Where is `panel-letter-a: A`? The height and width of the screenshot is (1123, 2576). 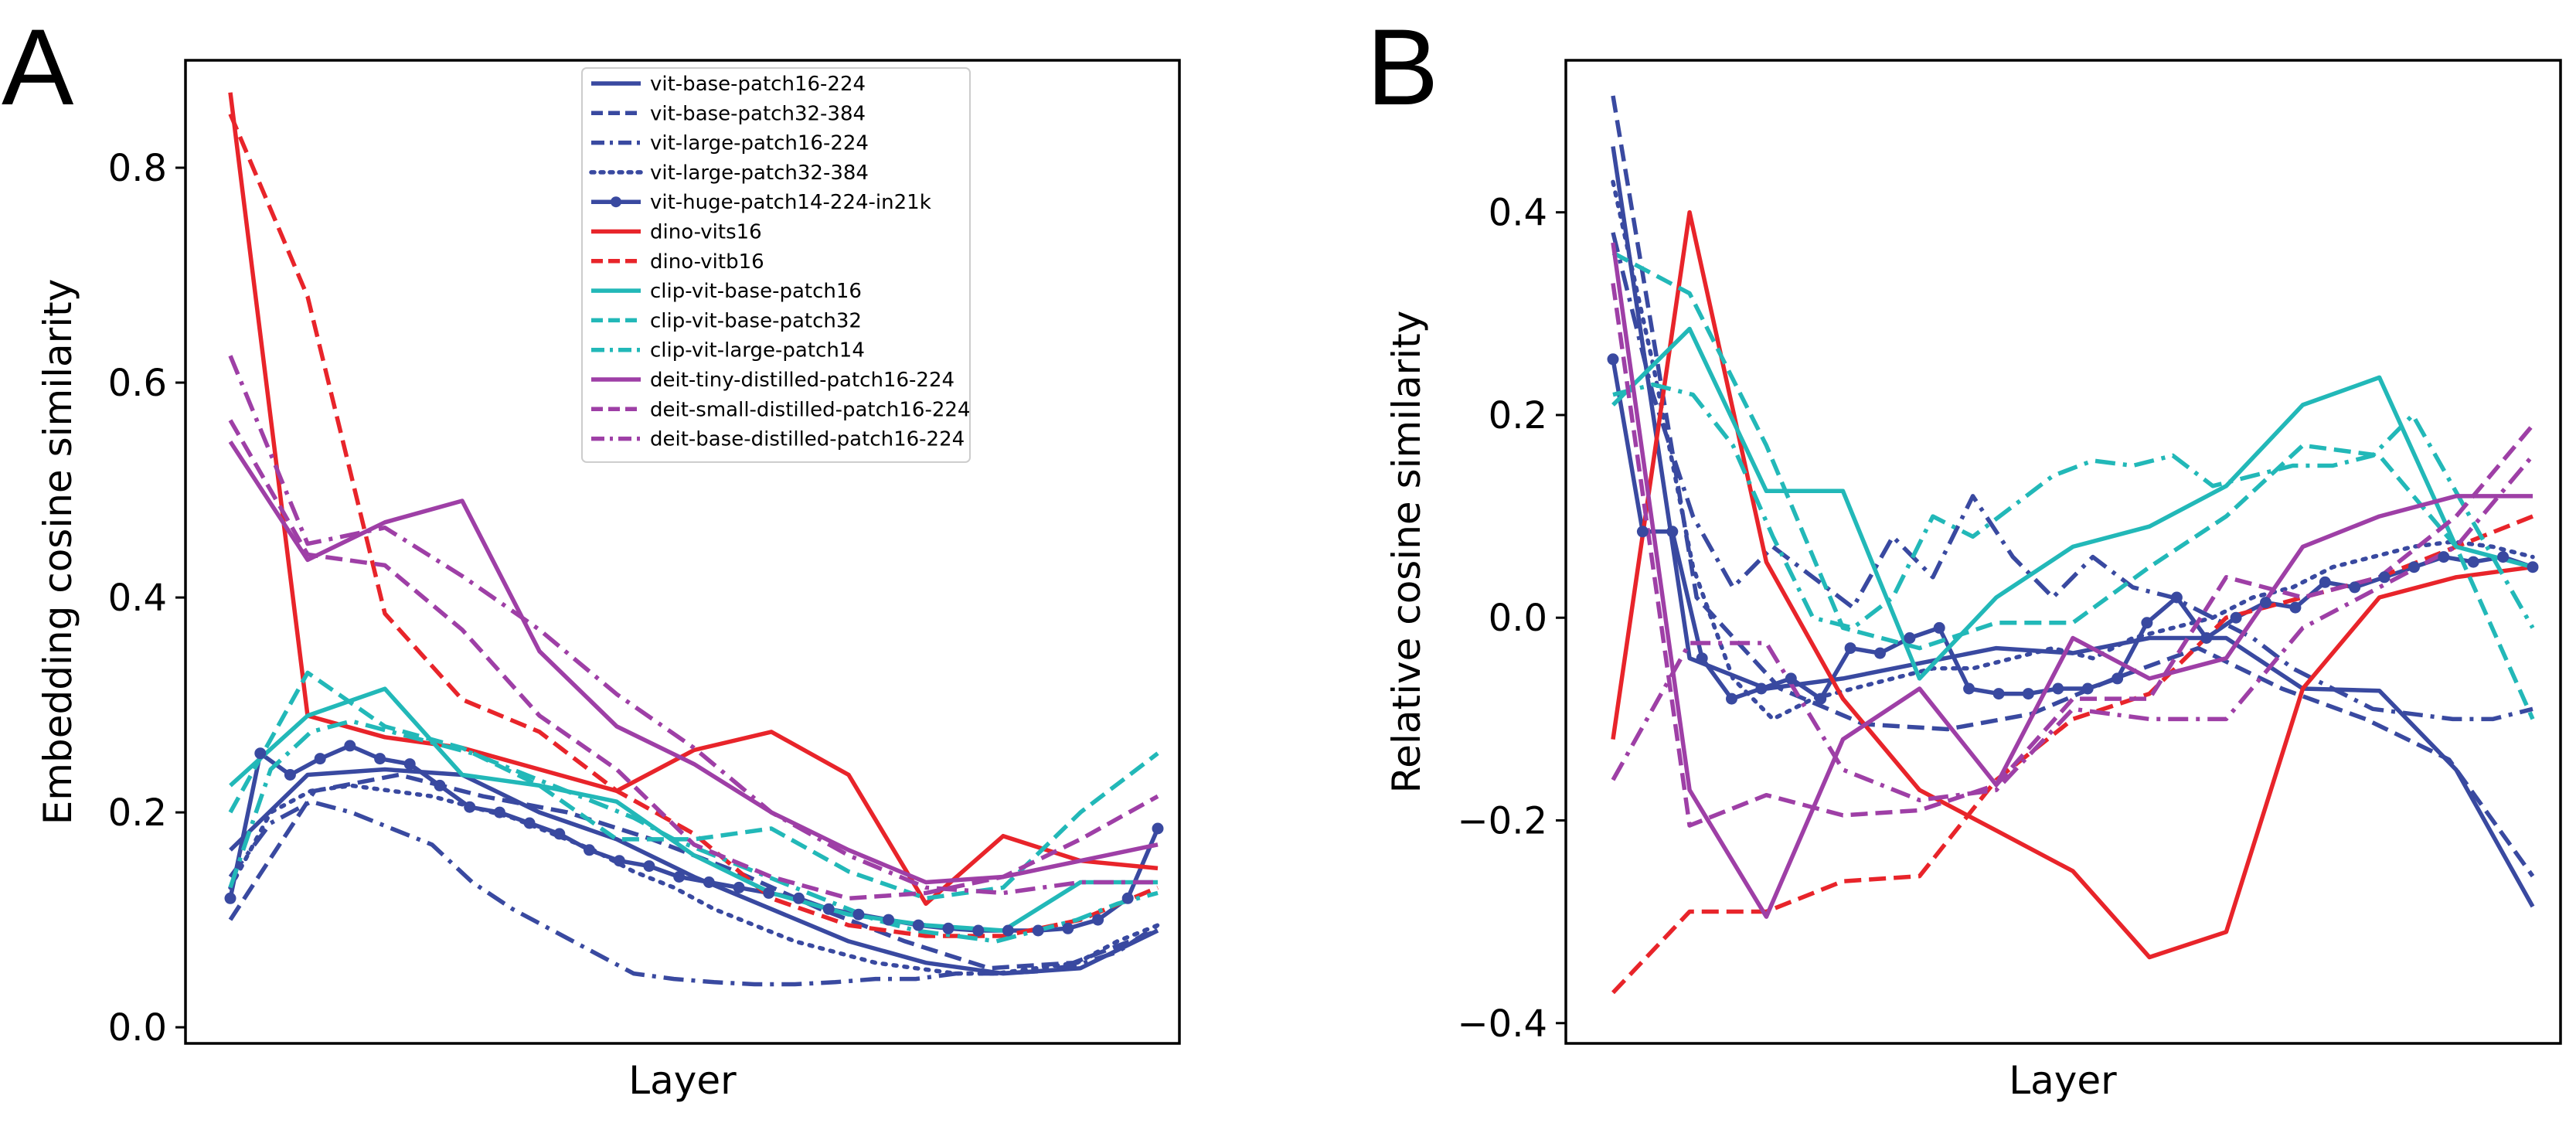
panel-letter-a: A is located at coordinates (38, 67).